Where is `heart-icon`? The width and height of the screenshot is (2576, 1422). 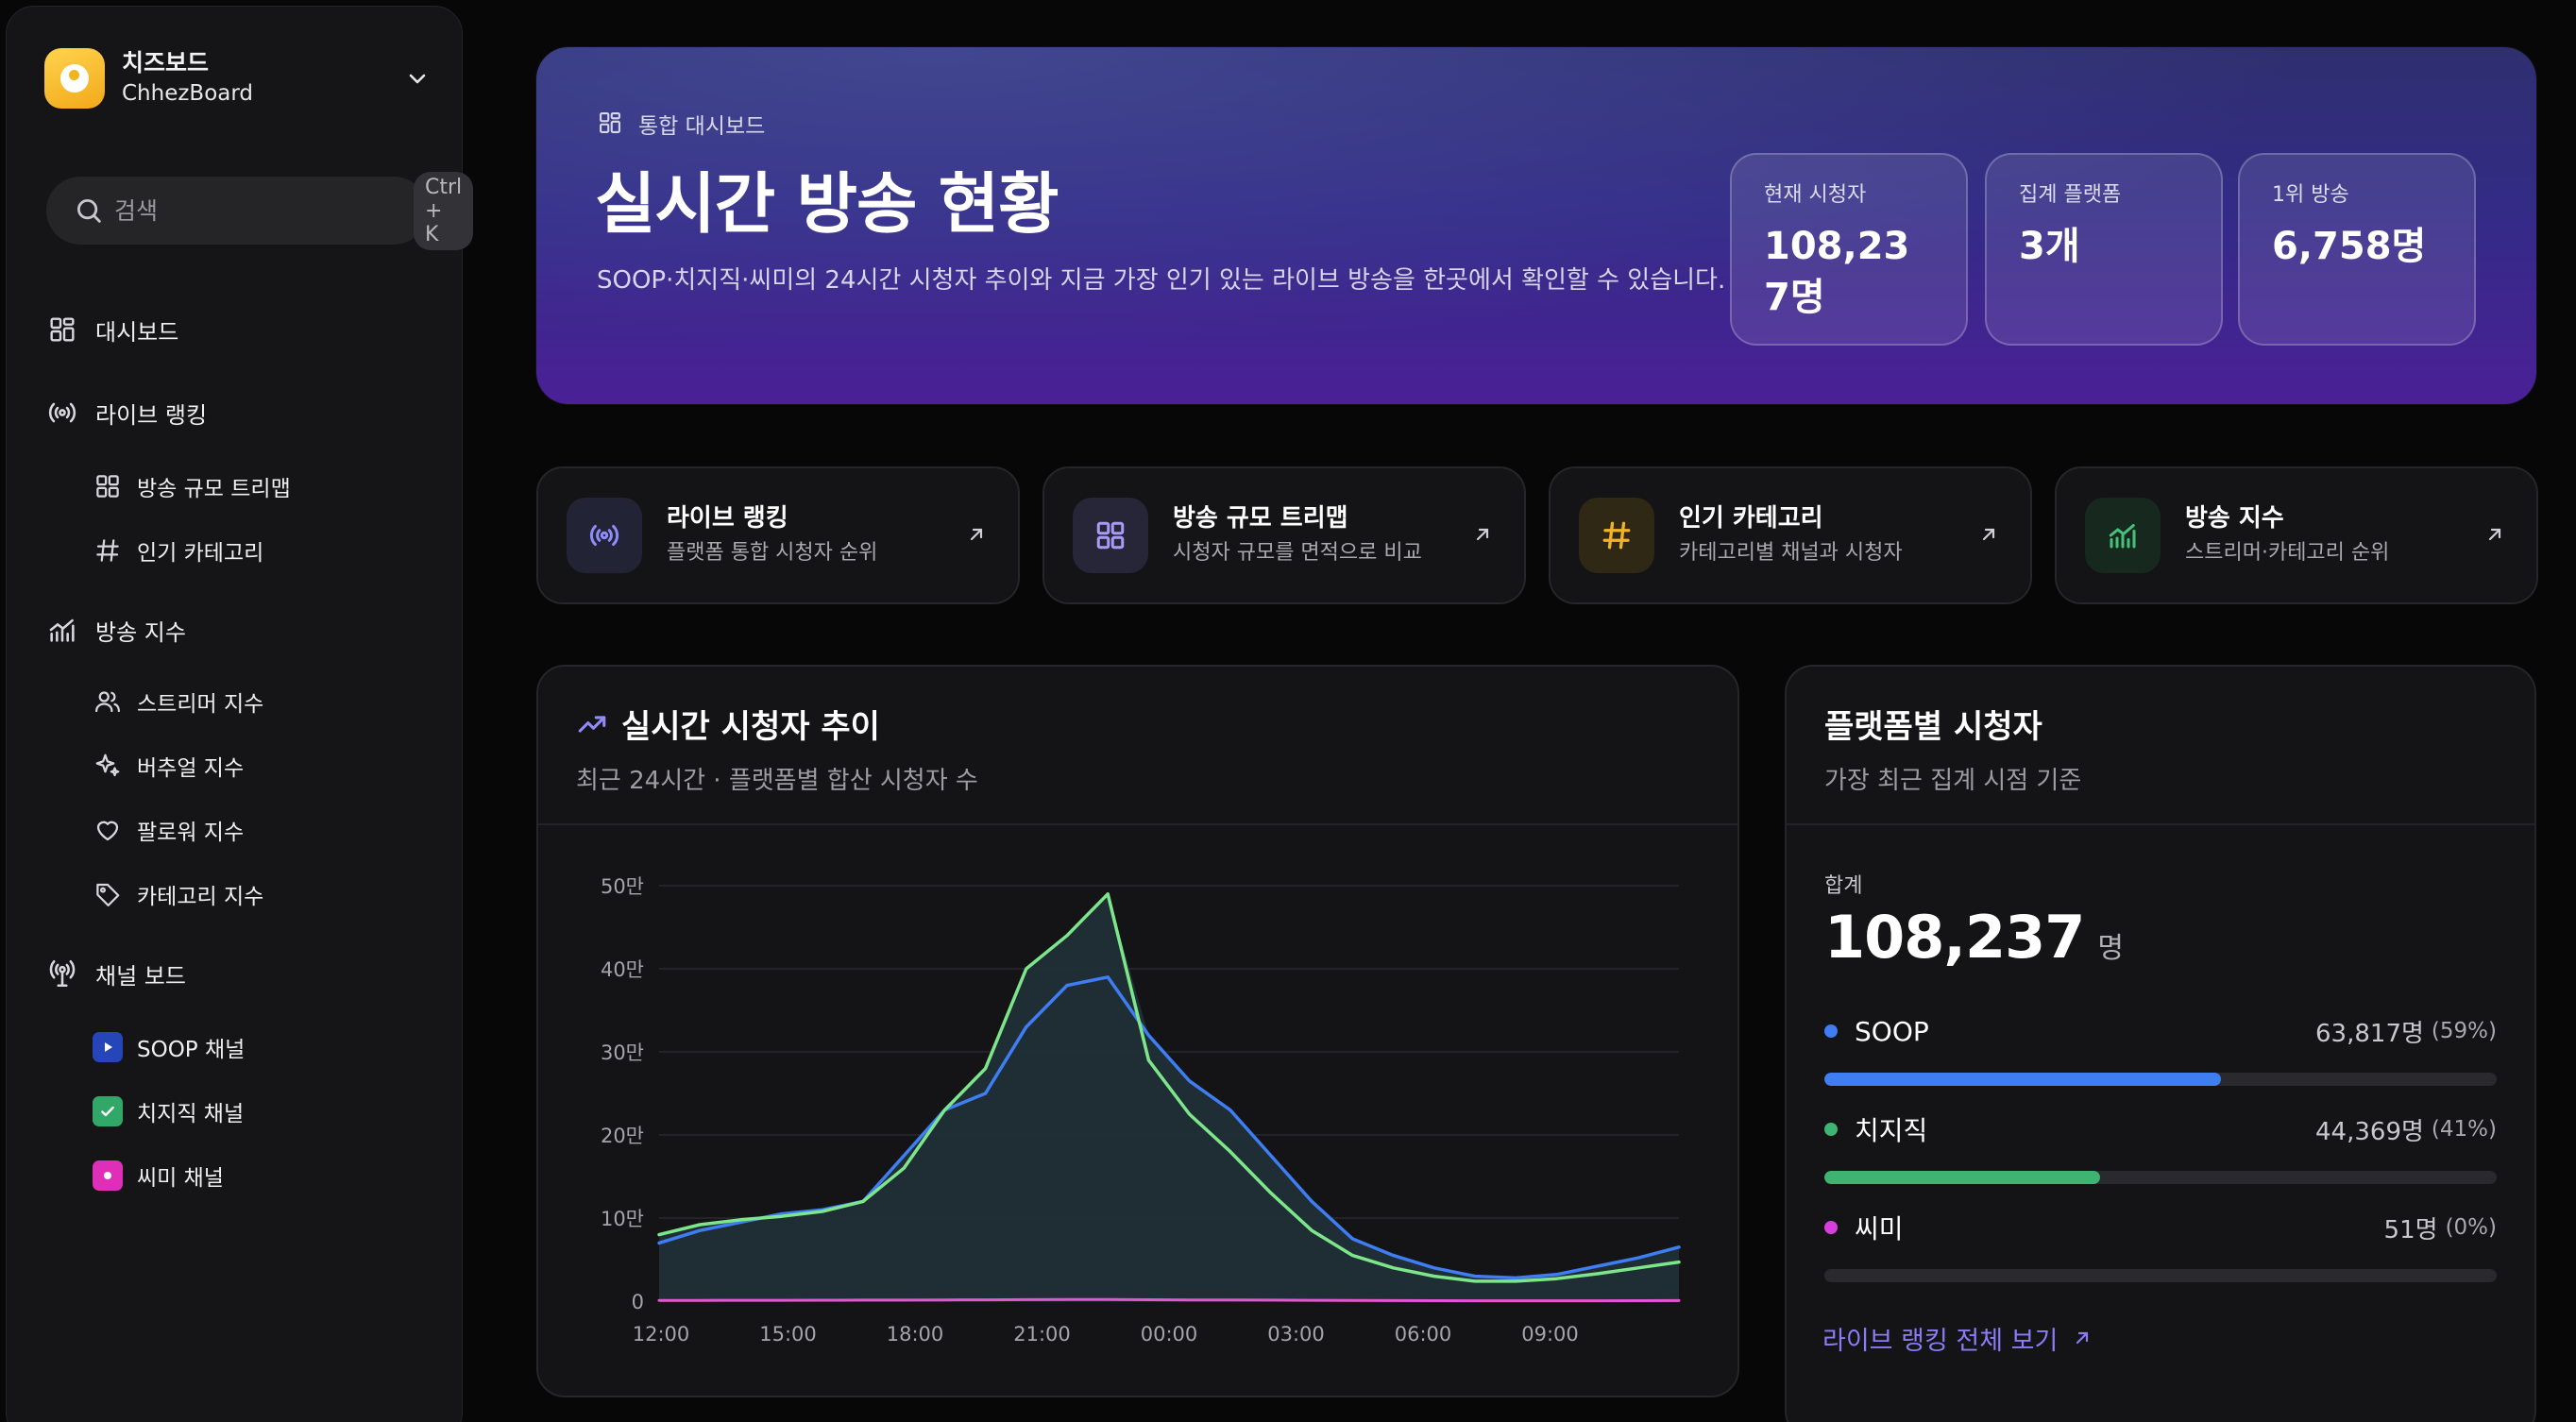
heart-icon is located at coordinates (108, 830).